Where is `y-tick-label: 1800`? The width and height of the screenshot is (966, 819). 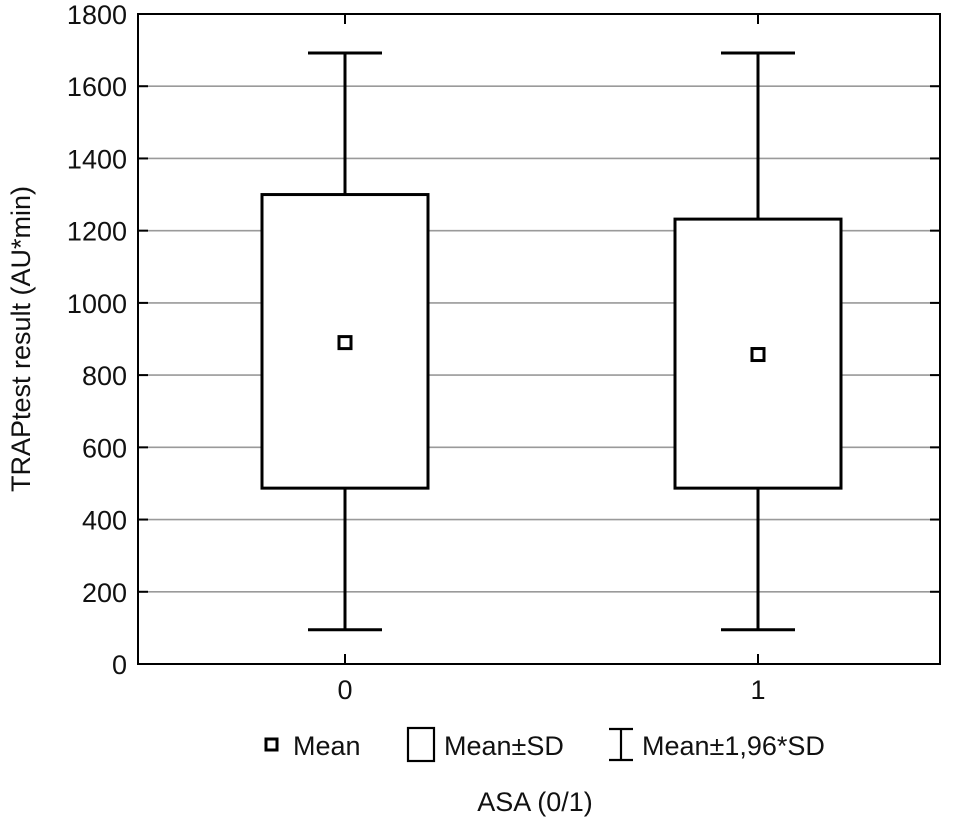 y-tick-label: 1800 is located at coordinates (97, 15).